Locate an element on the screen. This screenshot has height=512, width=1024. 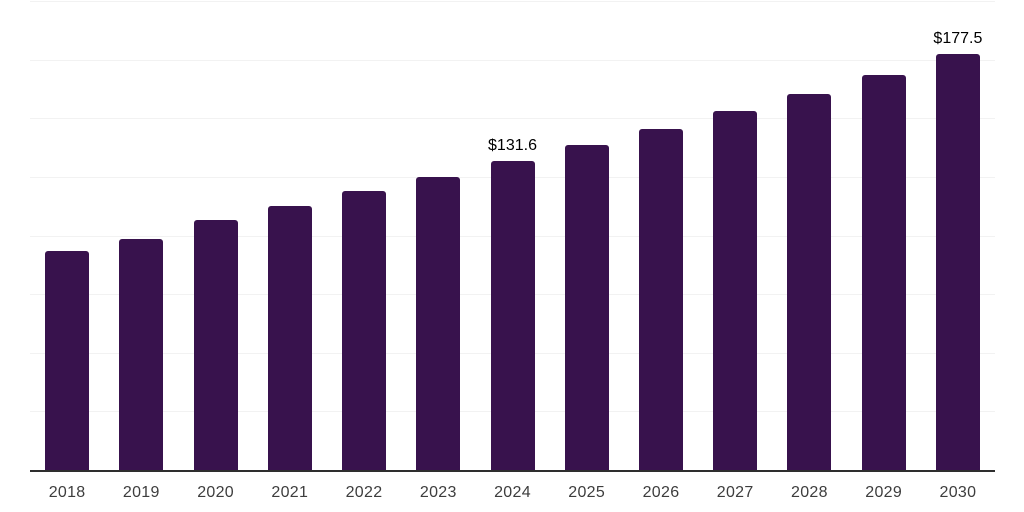
bar-2029 is located at coordinates (883, 272).